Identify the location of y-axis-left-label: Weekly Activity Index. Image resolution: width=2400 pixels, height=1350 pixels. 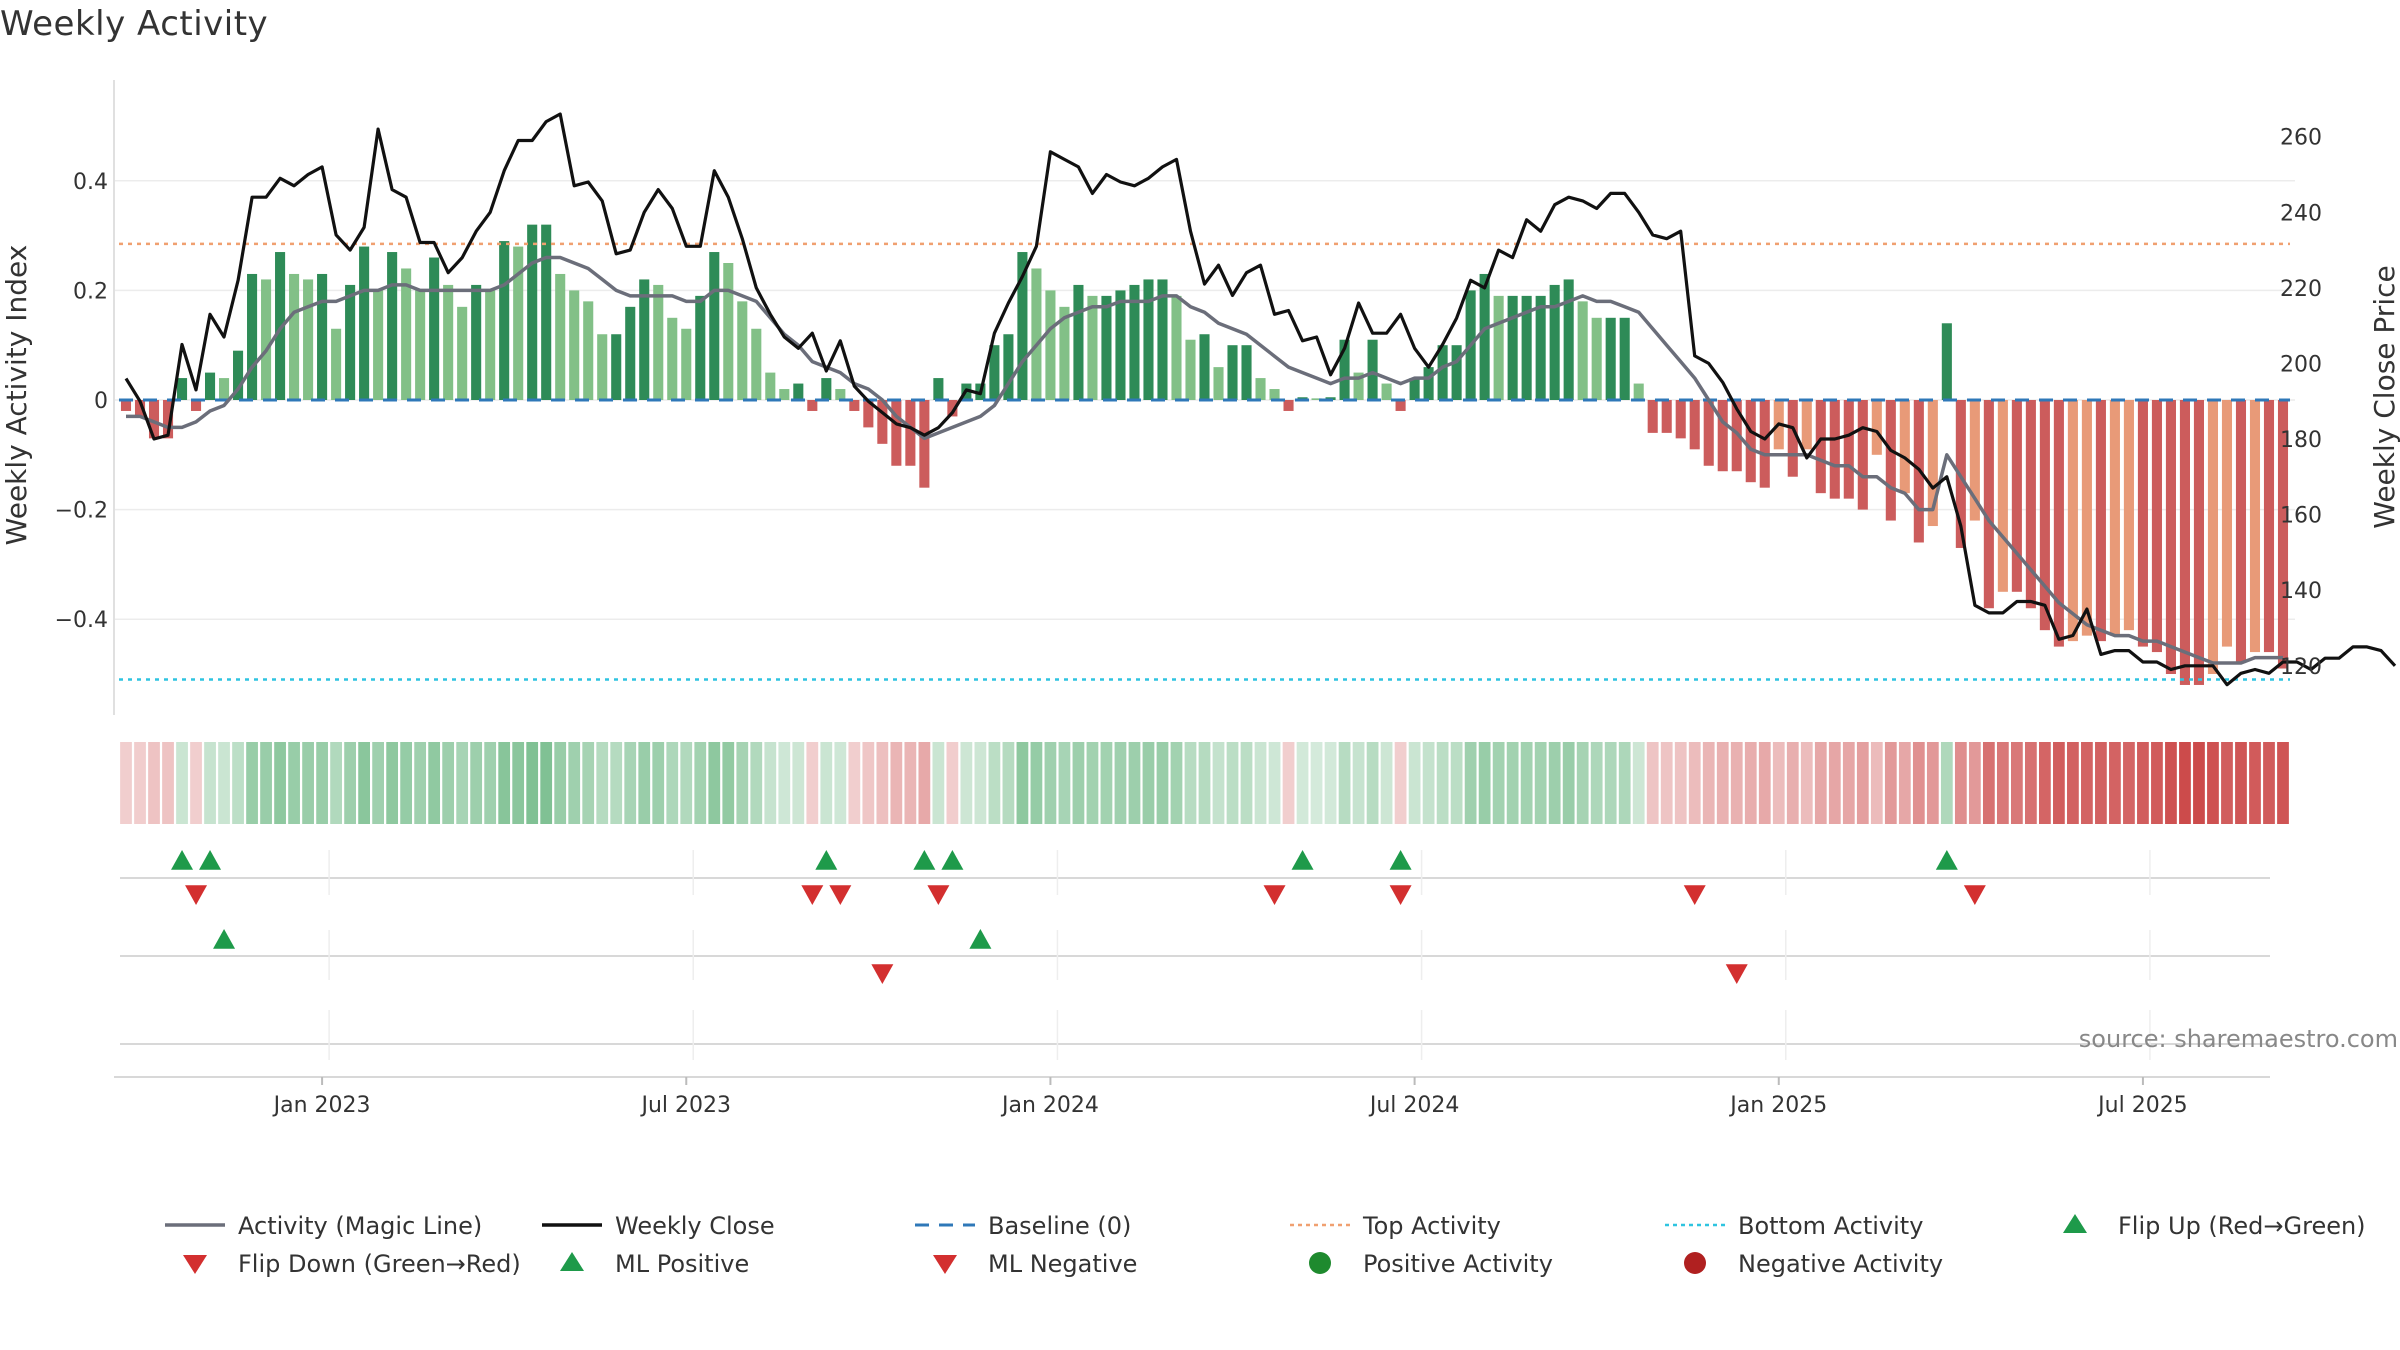
(16, 395).